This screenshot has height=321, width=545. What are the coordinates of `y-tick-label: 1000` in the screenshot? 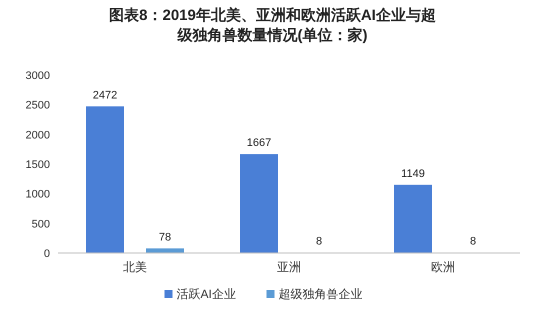 It's located at (38, 194).